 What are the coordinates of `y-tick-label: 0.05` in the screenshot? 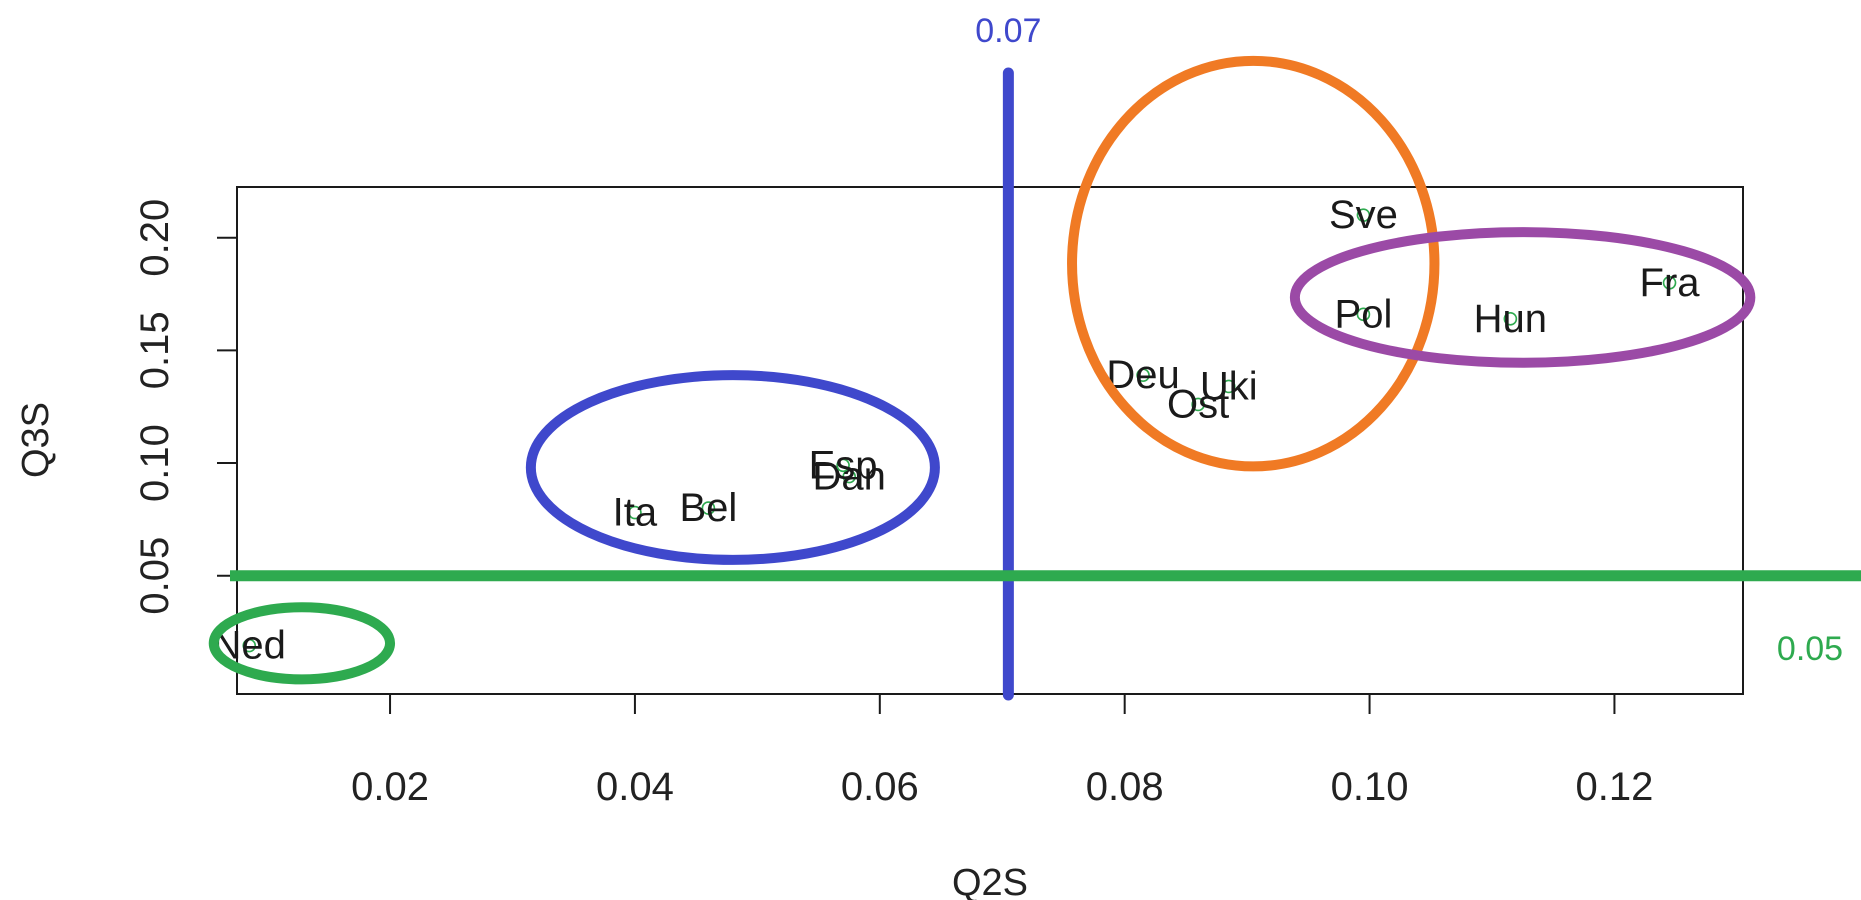 It's located at (155, 576).